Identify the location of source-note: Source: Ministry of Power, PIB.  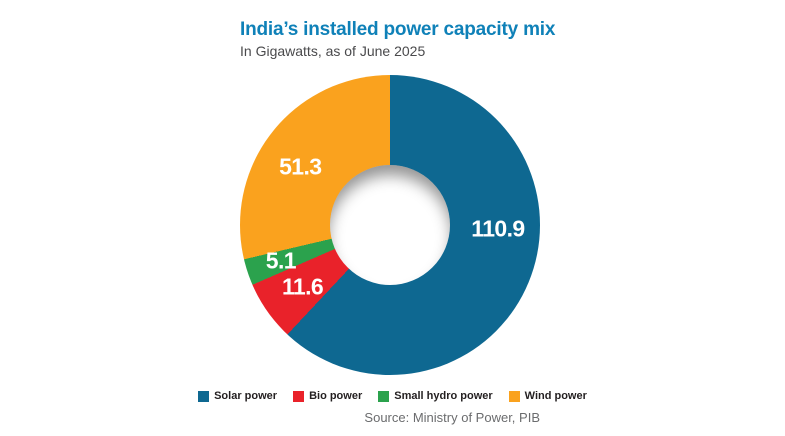
(452, 417).